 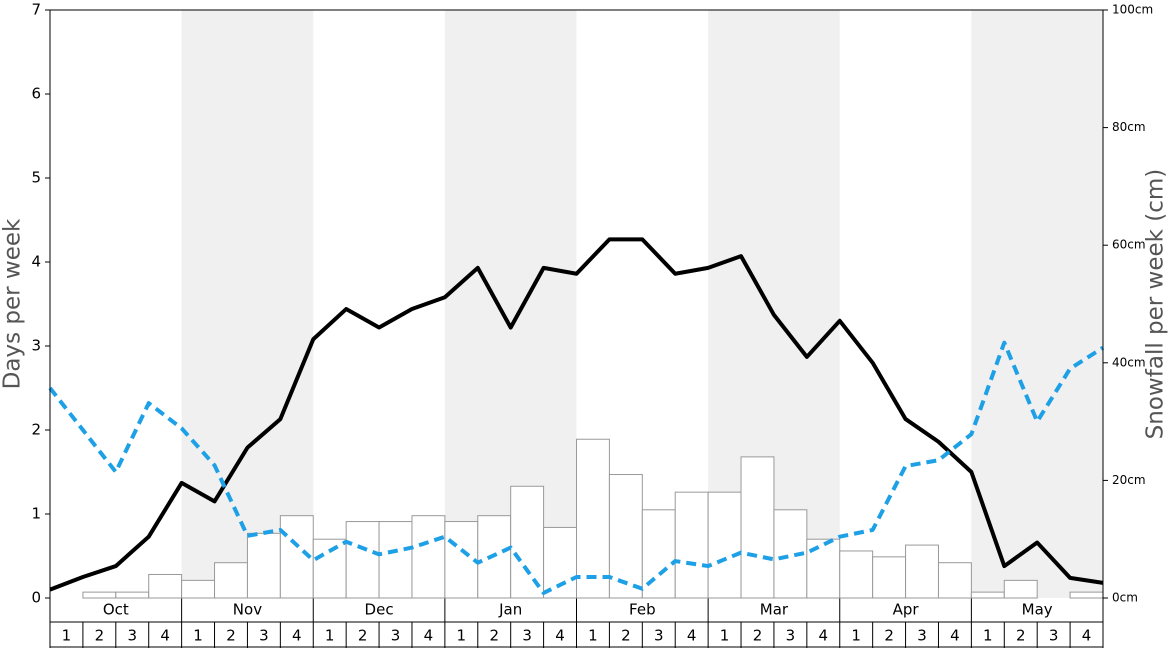 What do you see at coordinates (1129, 480) in the screenshot?
I see `y2-tick-label: 20cm` at bounding box center [1129, 480].